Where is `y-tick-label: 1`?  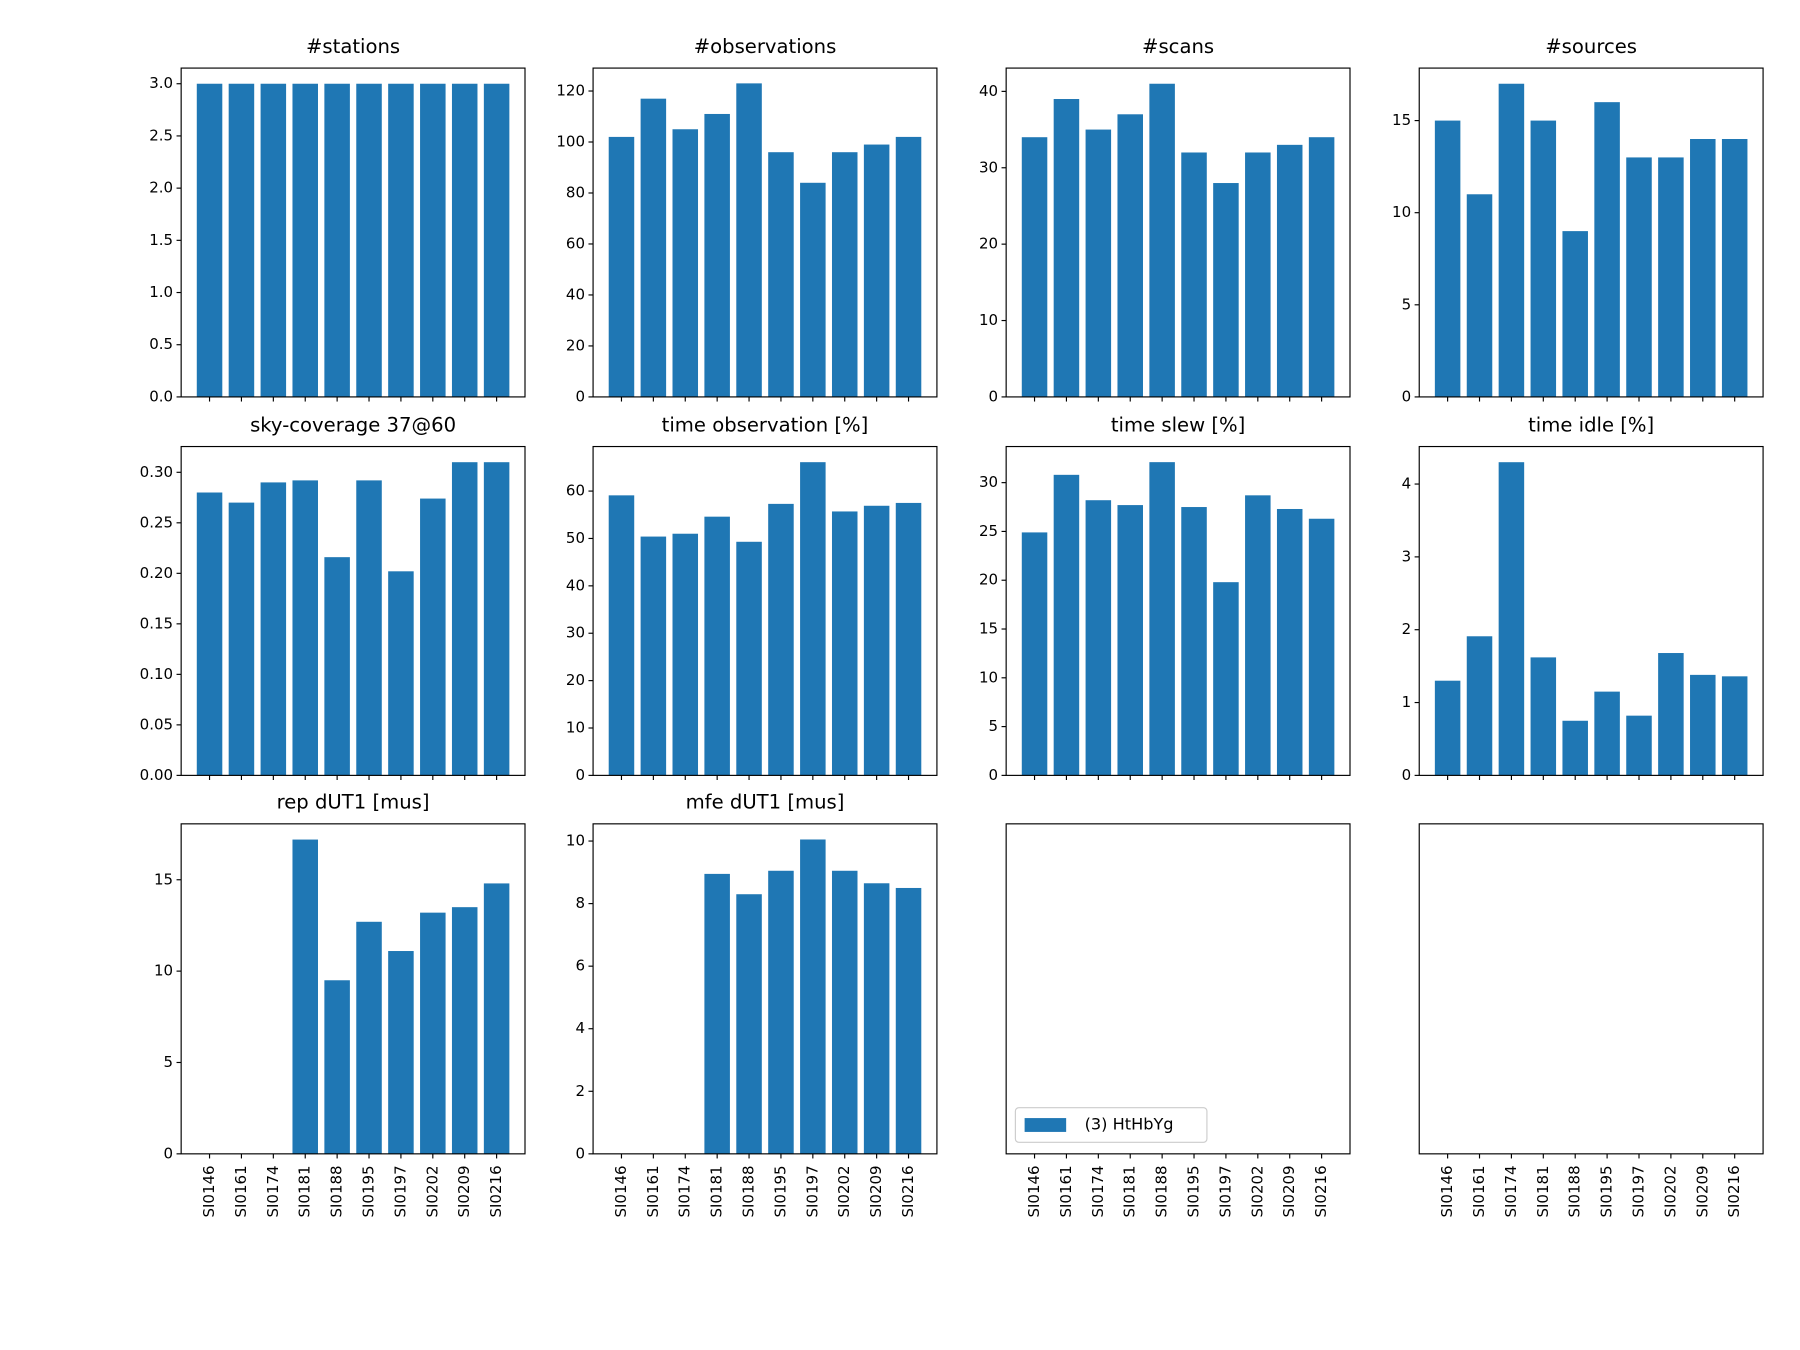
y-tick-label: 1 is located at coordinates (1407, 702).